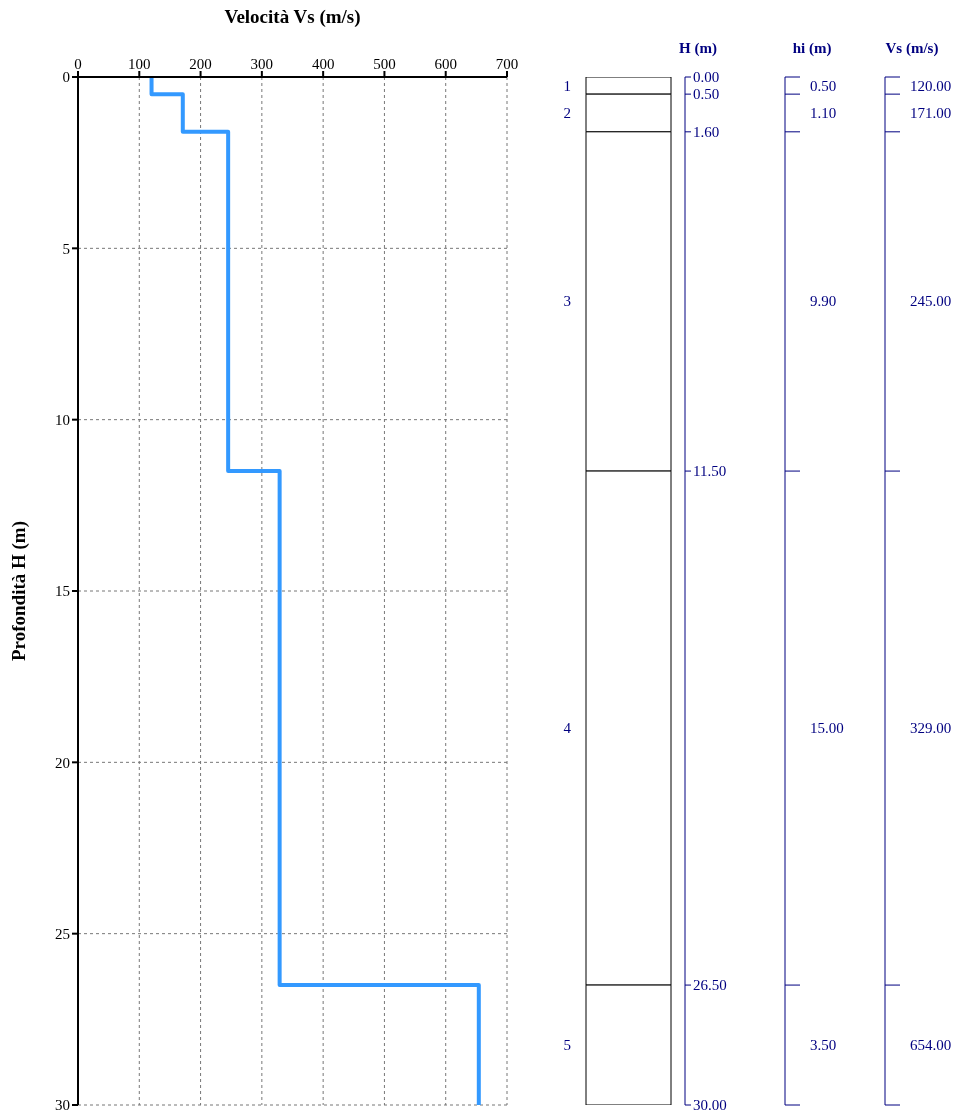 The height and width of the screenshot is (1111, 966). I want to click on x-tick-label: 0, so click(78, 64).